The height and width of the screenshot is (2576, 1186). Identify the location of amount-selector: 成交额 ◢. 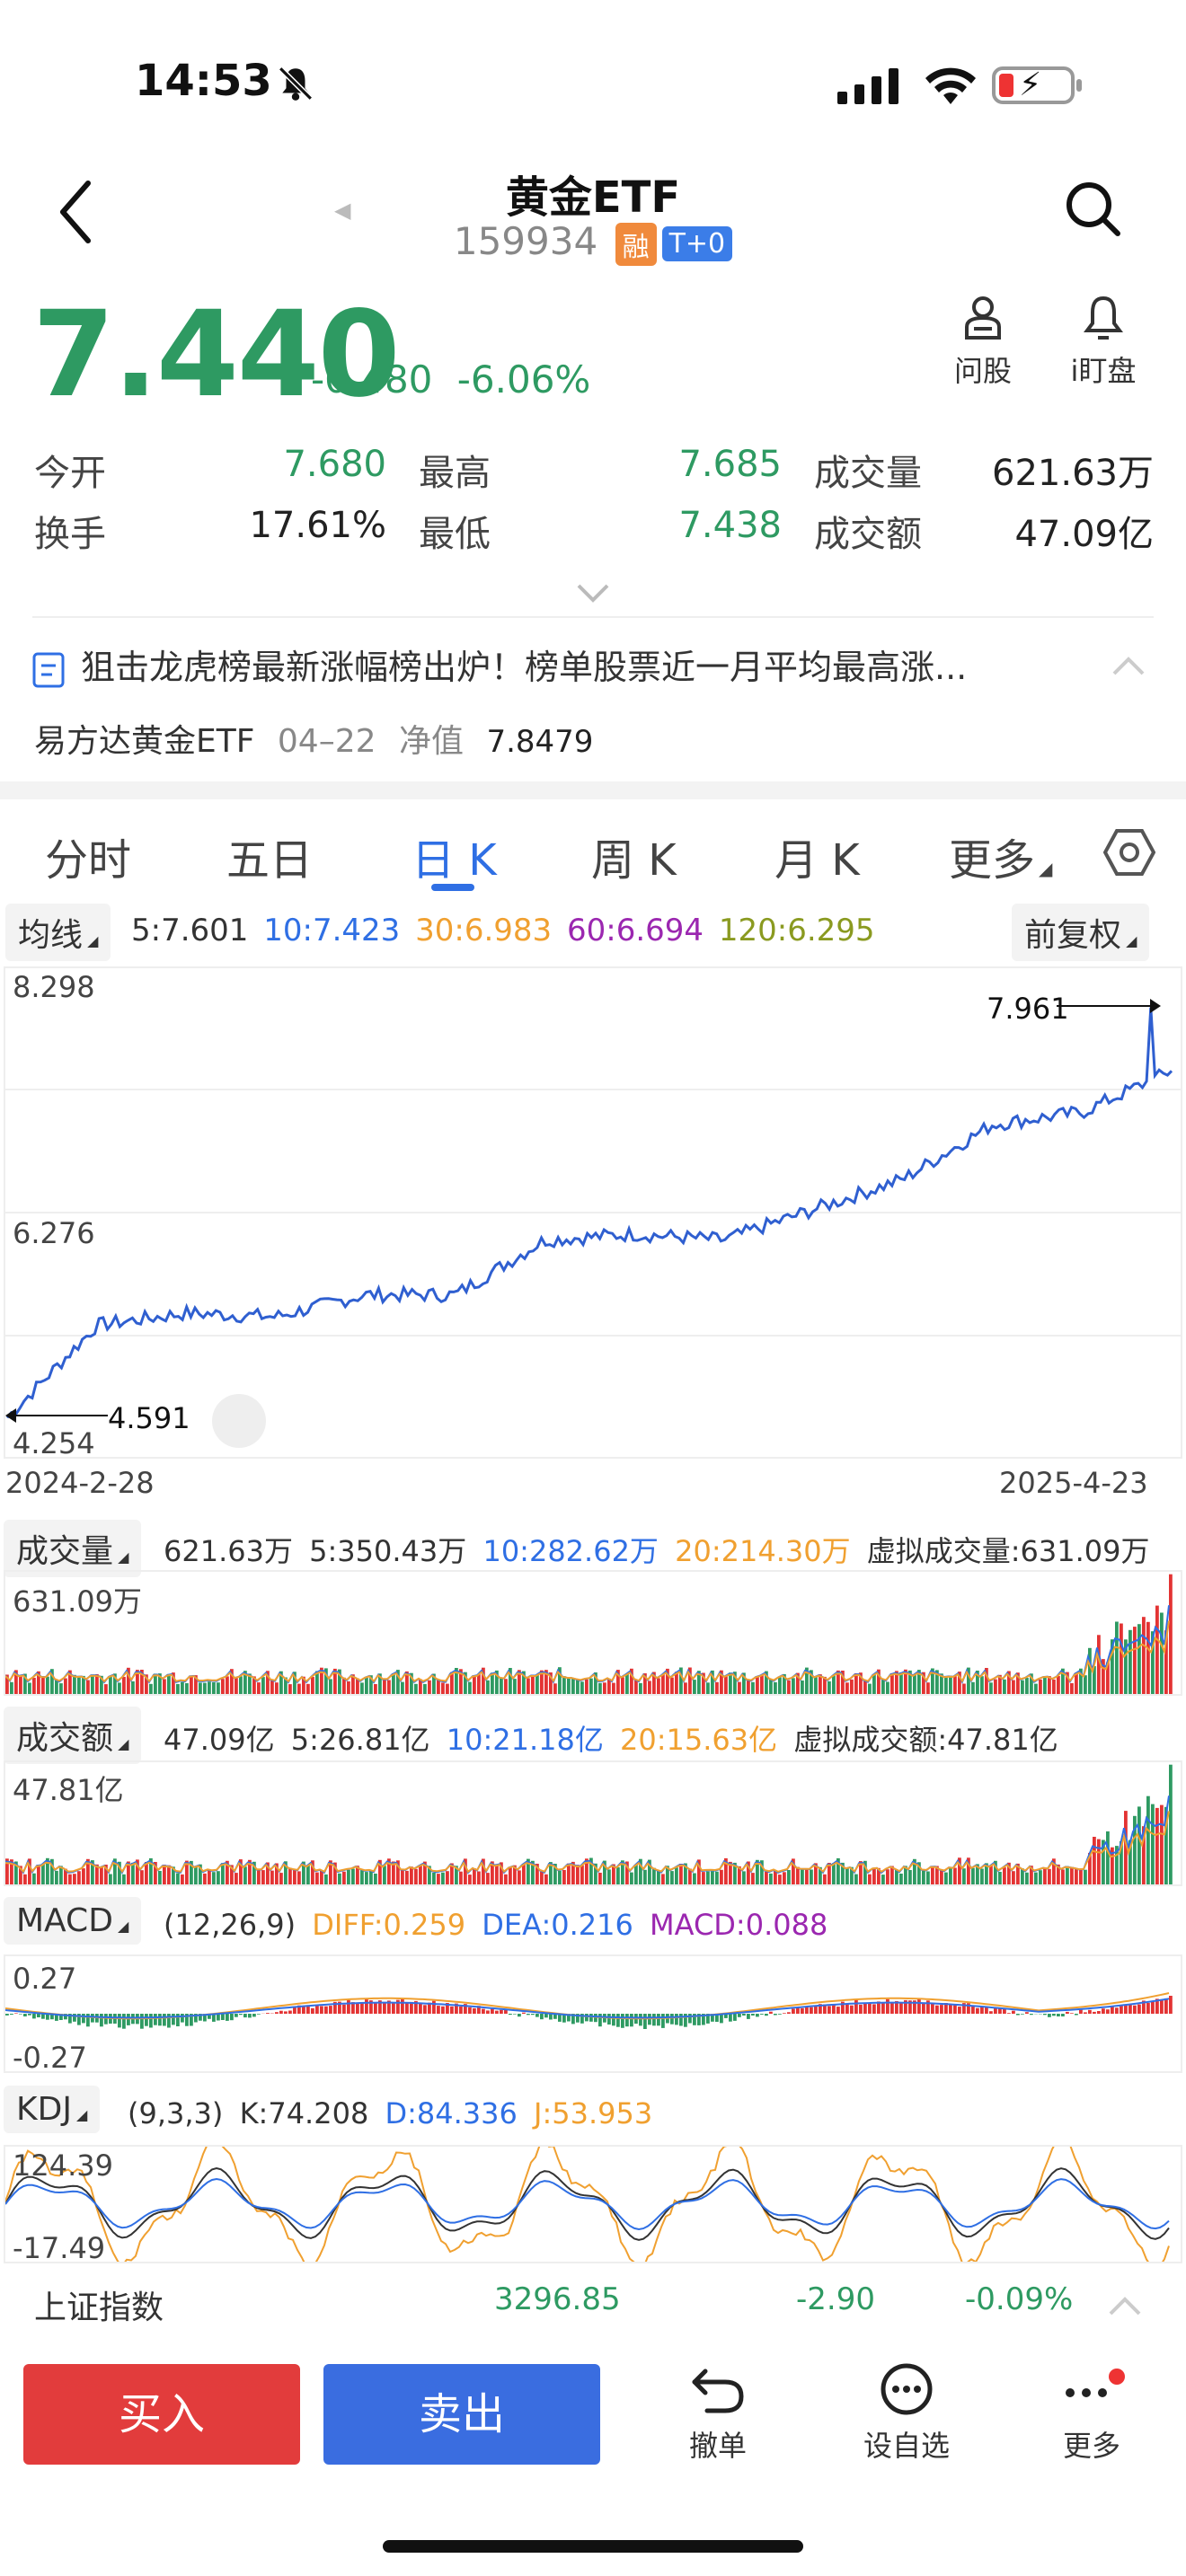
(73, 1735).